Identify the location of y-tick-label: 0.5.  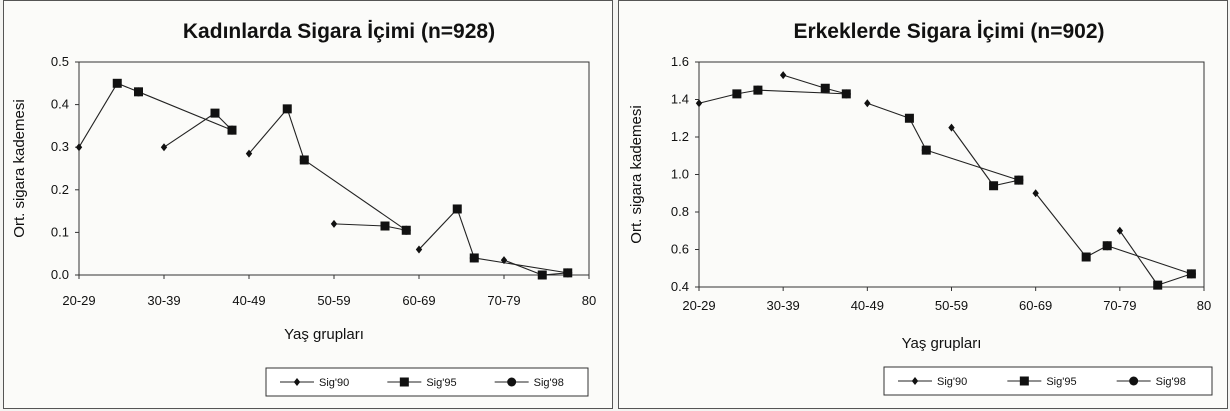
(60, 61).